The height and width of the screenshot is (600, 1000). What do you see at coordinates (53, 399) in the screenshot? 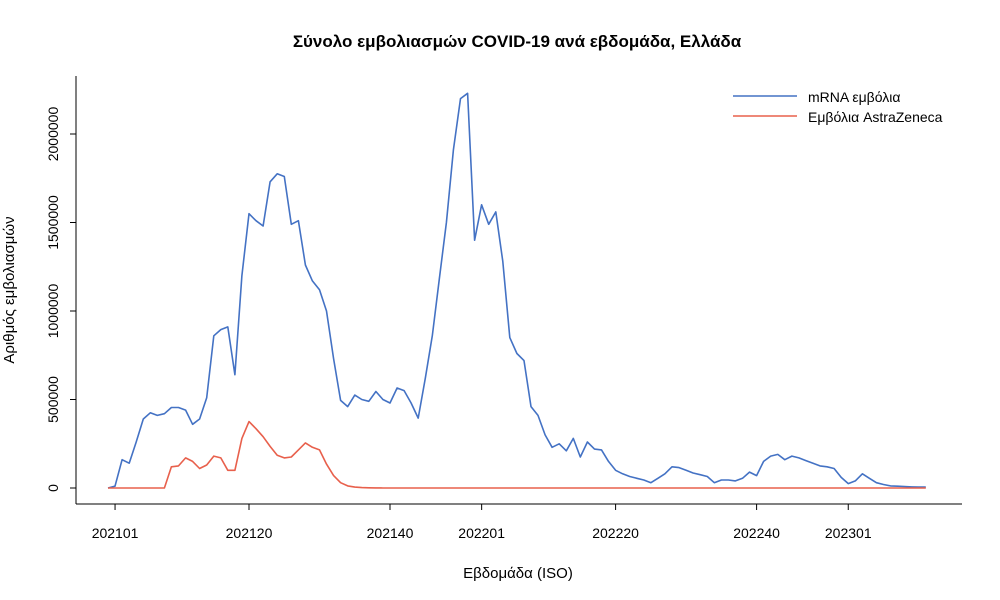
I see `y-tick-label: 500000` at bounding box center [53, 399].